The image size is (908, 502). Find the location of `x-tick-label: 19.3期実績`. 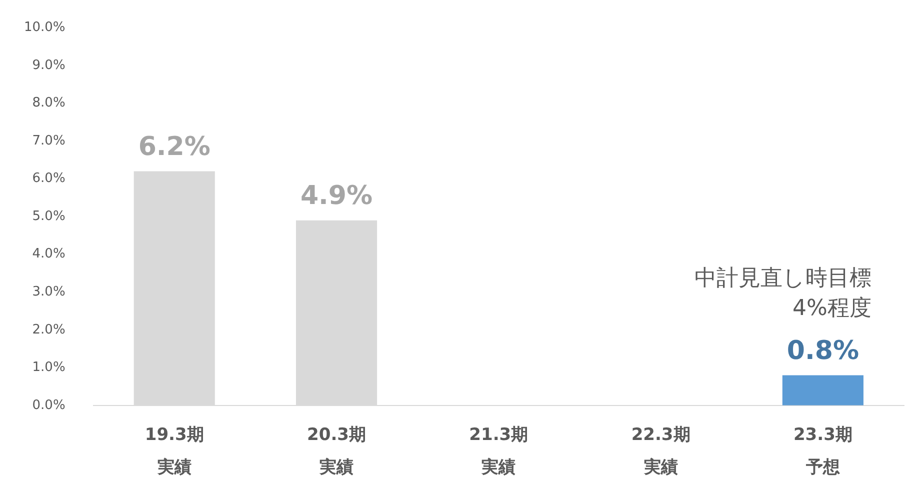

x-tick-label: 19.3期実績 is located at coordinates (174, 451).